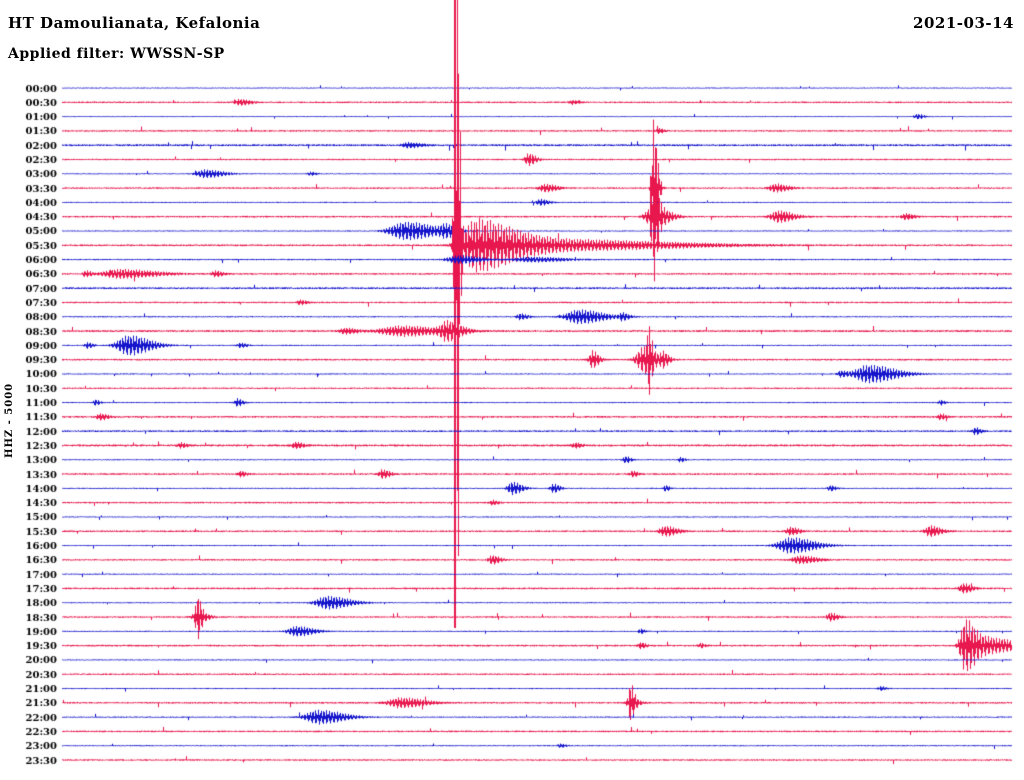 The height and width of the screenshot is (780, 1024). I want to click on station-title: HT Damoulianata, Kefalonia, so click(134, 23).